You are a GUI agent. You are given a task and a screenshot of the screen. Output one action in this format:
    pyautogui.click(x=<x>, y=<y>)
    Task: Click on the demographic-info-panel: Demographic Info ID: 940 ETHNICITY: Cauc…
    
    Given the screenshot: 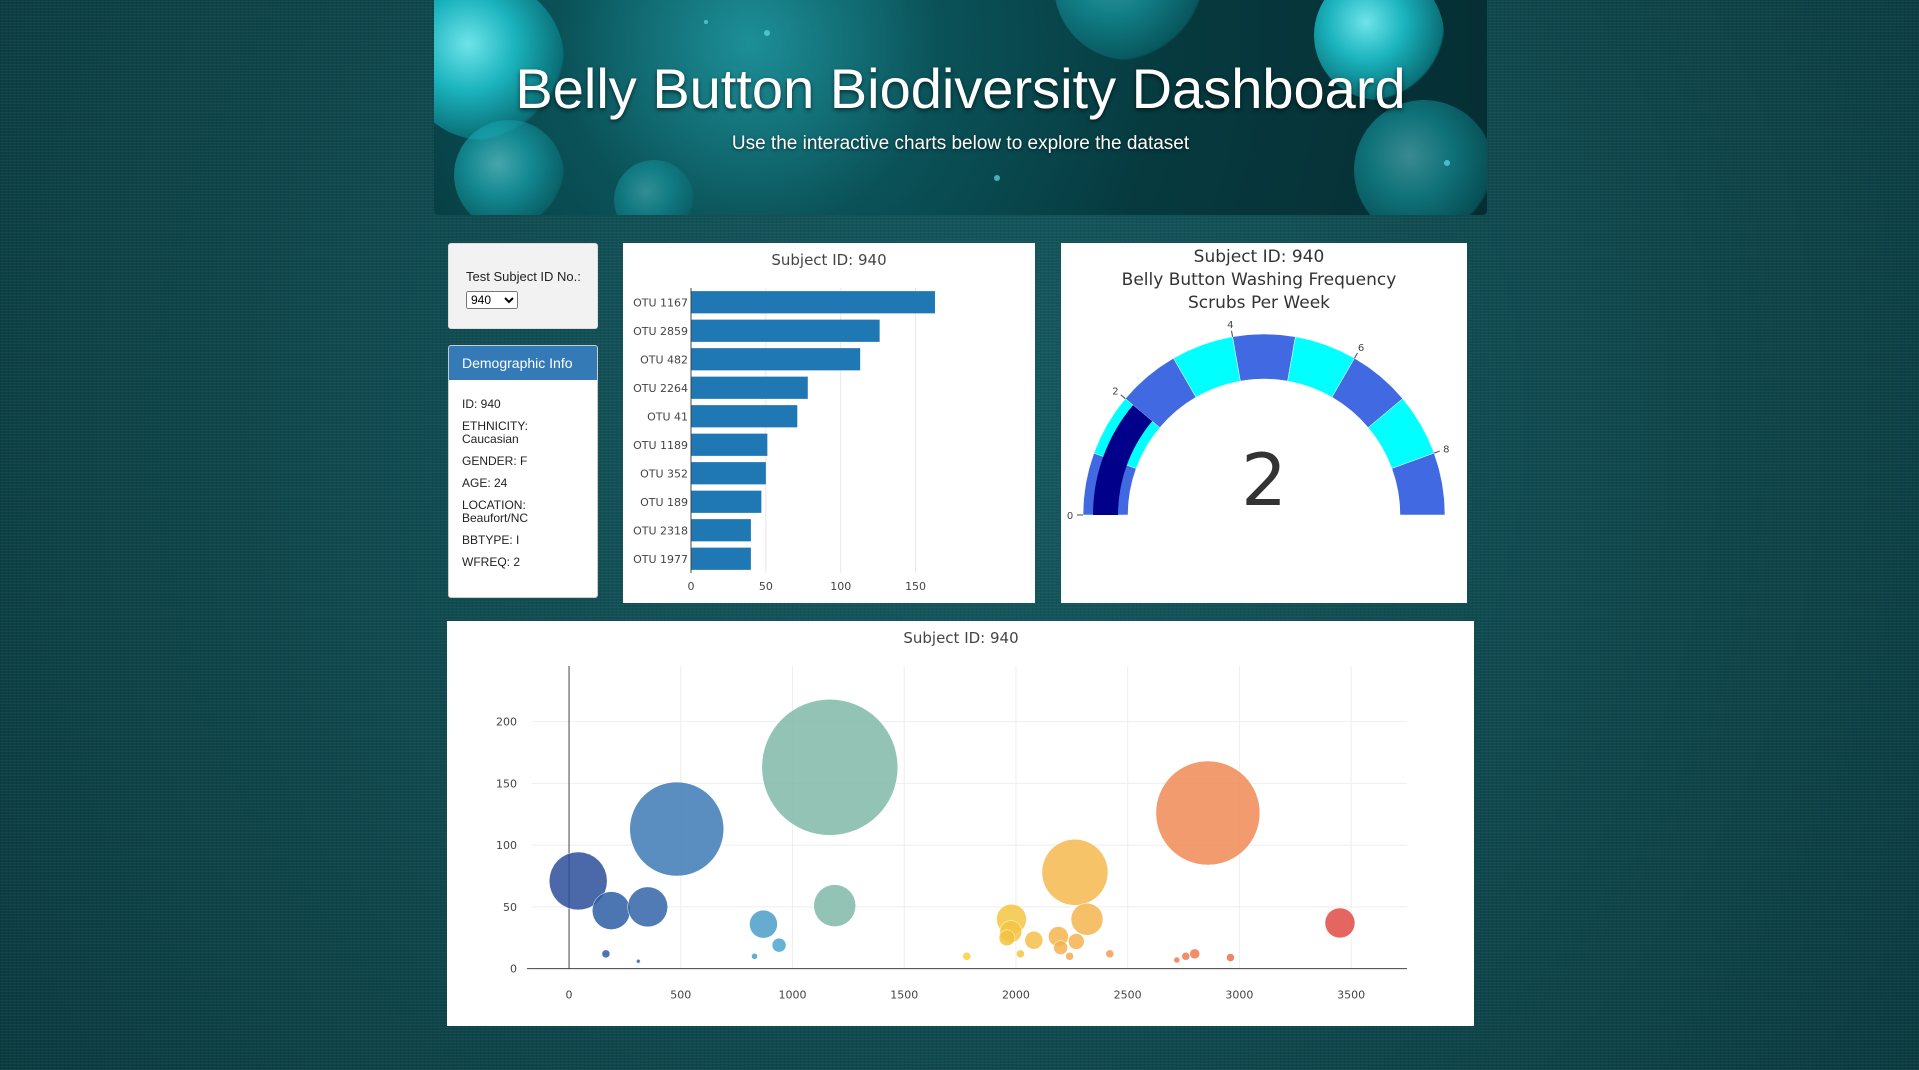 What is the action you would take?
    pyautogui.click(x=523, y=471)
    